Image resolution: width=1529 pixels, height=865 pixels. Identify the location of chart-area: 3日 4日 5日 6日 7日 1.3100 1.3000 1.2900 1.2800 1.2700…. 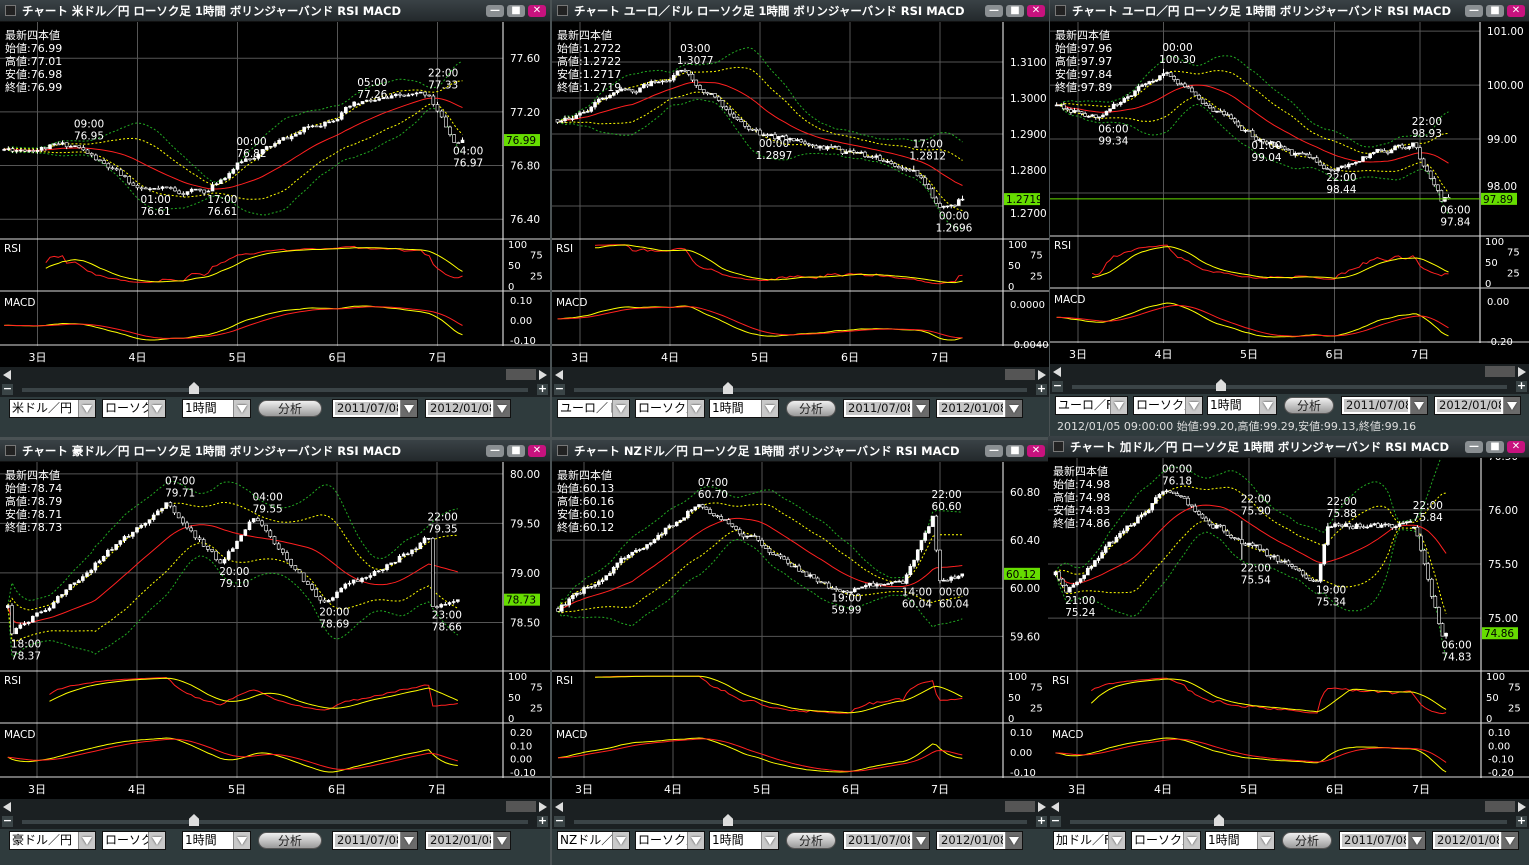
(800, 194).